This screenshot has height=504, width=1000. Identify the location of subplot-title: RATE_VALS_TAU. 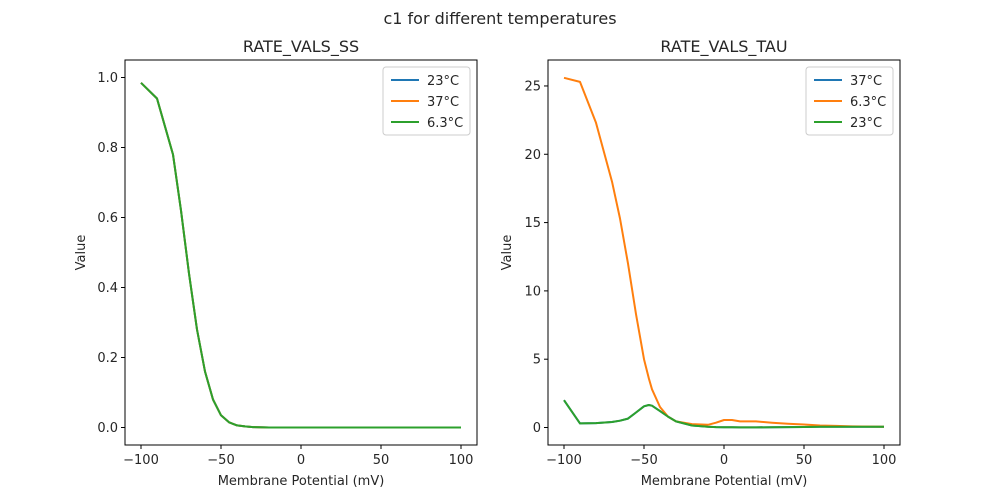
(723, 47).